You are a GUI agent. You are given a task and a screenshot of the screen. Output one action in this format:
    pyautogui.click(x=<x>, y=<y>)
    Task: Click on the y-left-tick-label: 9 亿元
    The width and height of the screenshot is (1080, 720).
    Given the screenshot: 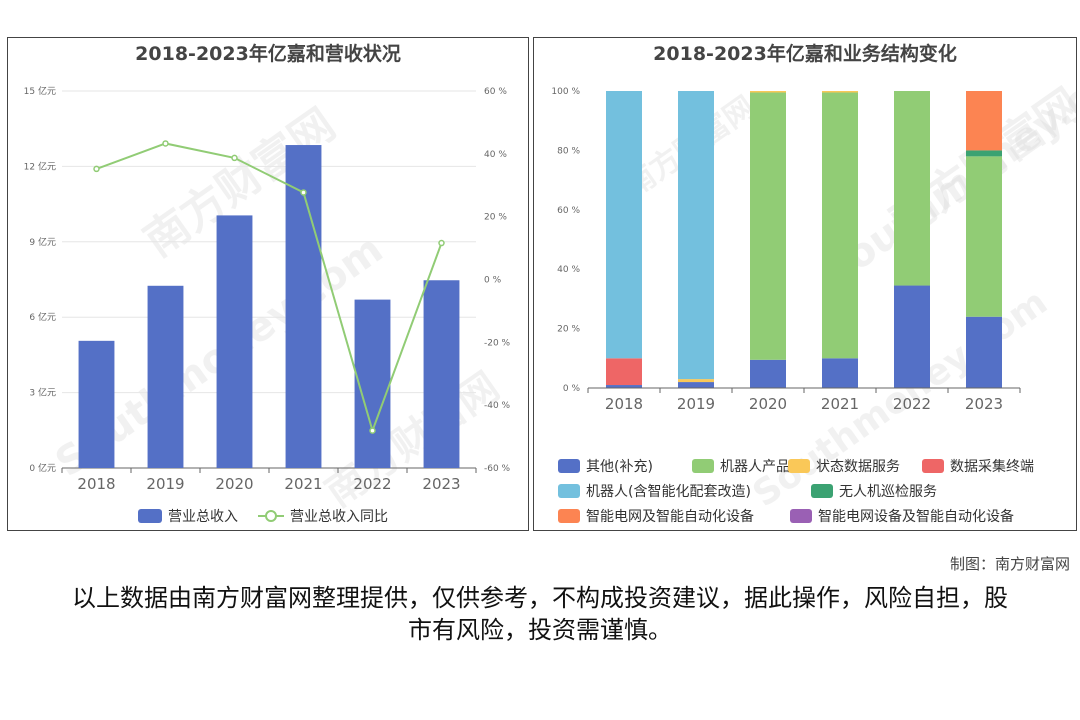 What is the action you would take?
    pyautogui.click(x=42, y=242)
    